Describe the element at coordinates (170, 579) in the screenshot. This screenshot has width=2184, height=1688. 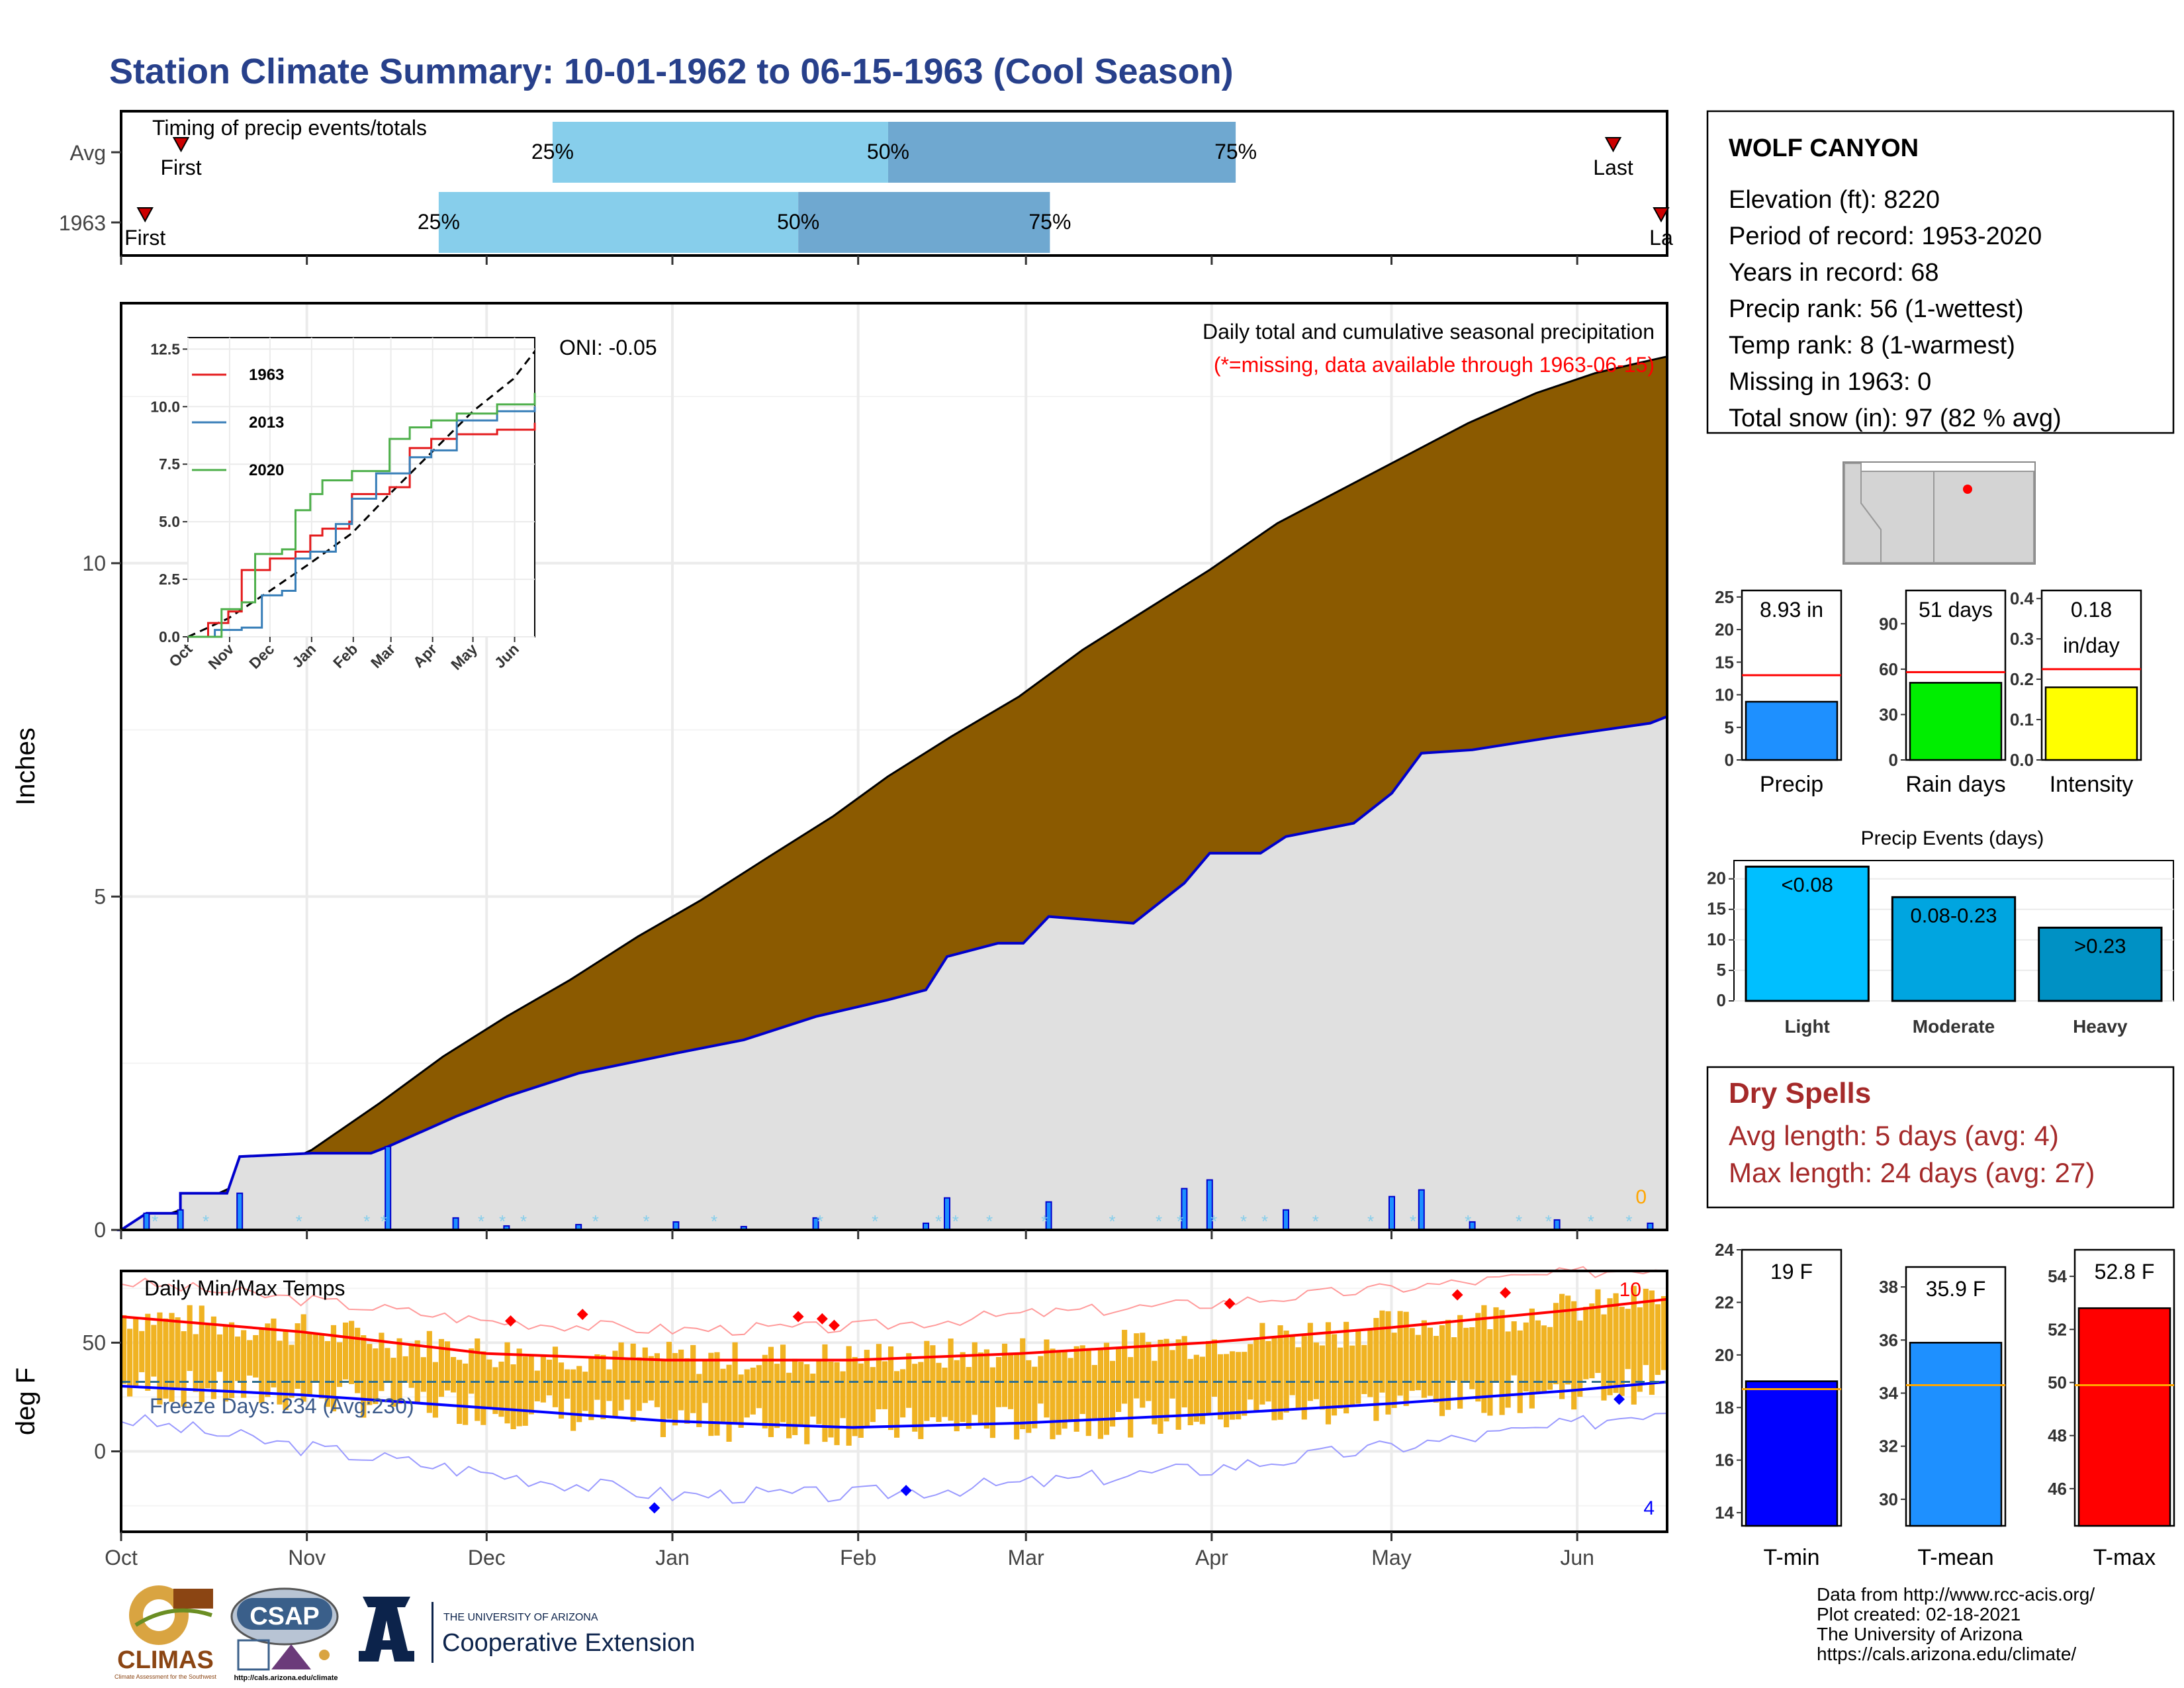
I see `inset-ytick-label: 2.5` at that location.